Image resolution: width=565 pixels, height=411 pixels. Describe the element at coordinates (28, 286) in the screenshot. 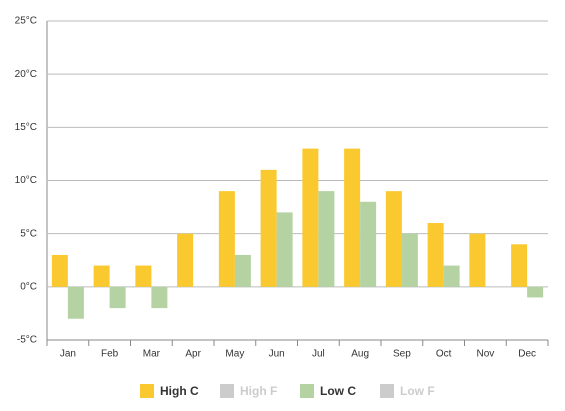

I see `y-tick-label: 0°C` at that location.